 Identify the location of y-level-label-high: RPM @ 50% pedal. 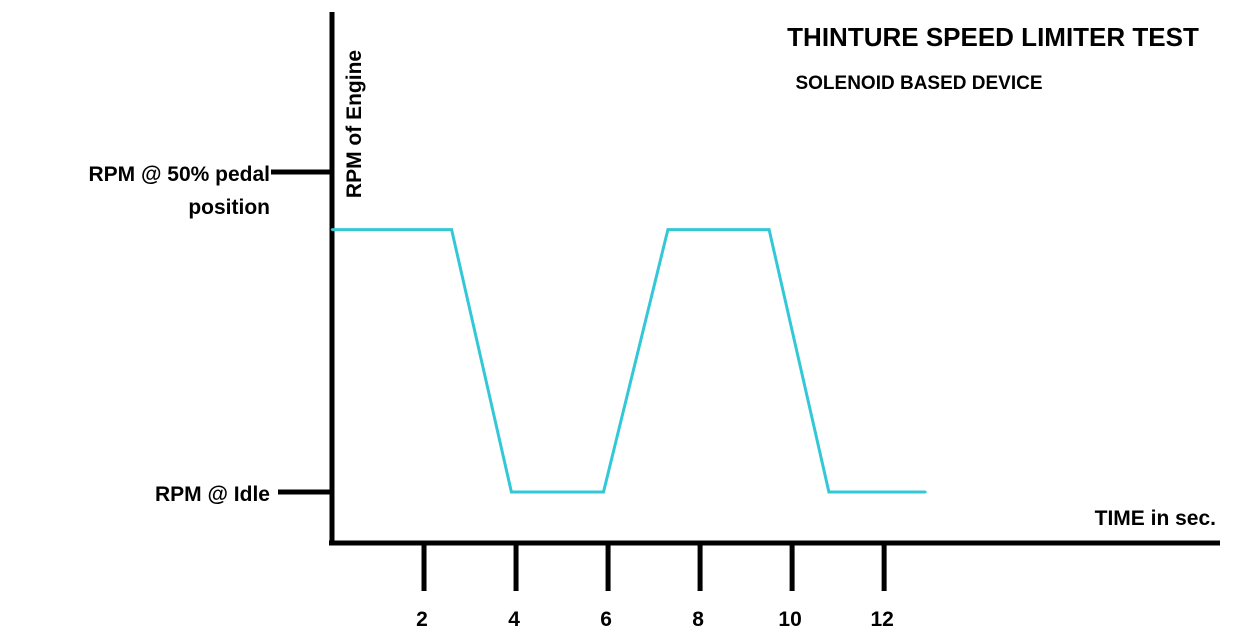
(179, 174).